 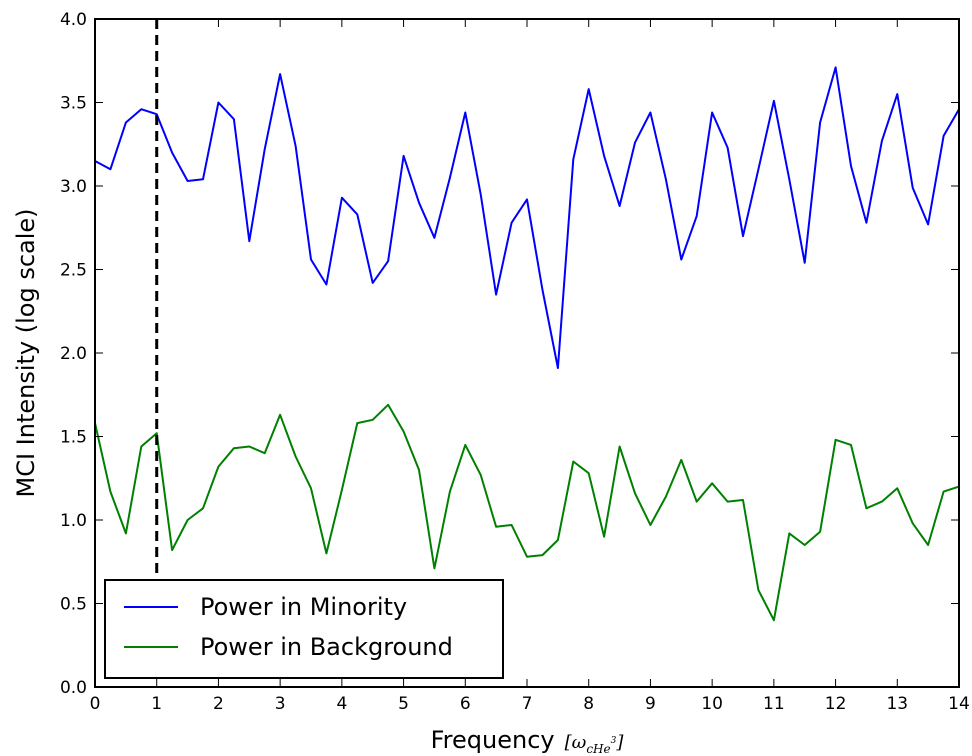 I want to click on x-tick-label: 3, so click(x=280, y=704).